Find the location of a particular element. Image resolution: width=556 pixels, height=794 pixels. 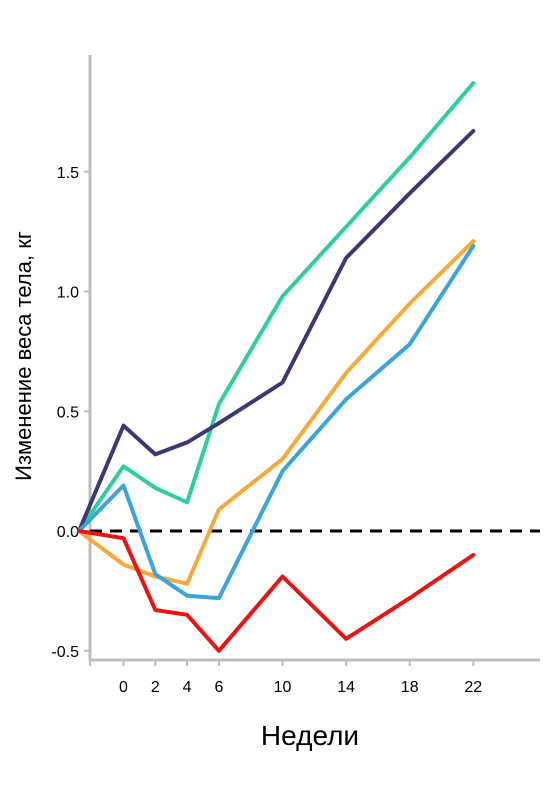

x-tick-label: 18 is located at coordinates (410, 687).